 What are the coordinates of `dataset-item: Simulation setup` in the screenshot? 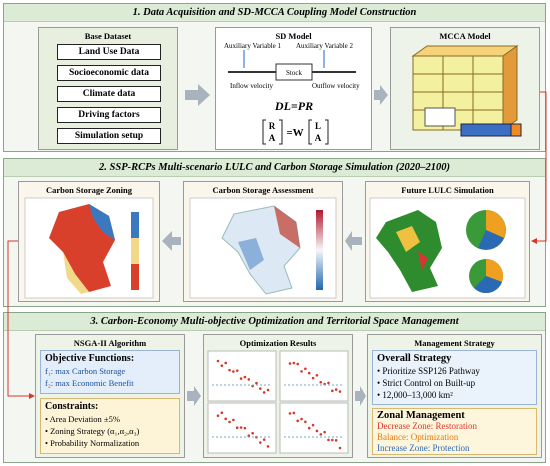 It's located at (109, 136).